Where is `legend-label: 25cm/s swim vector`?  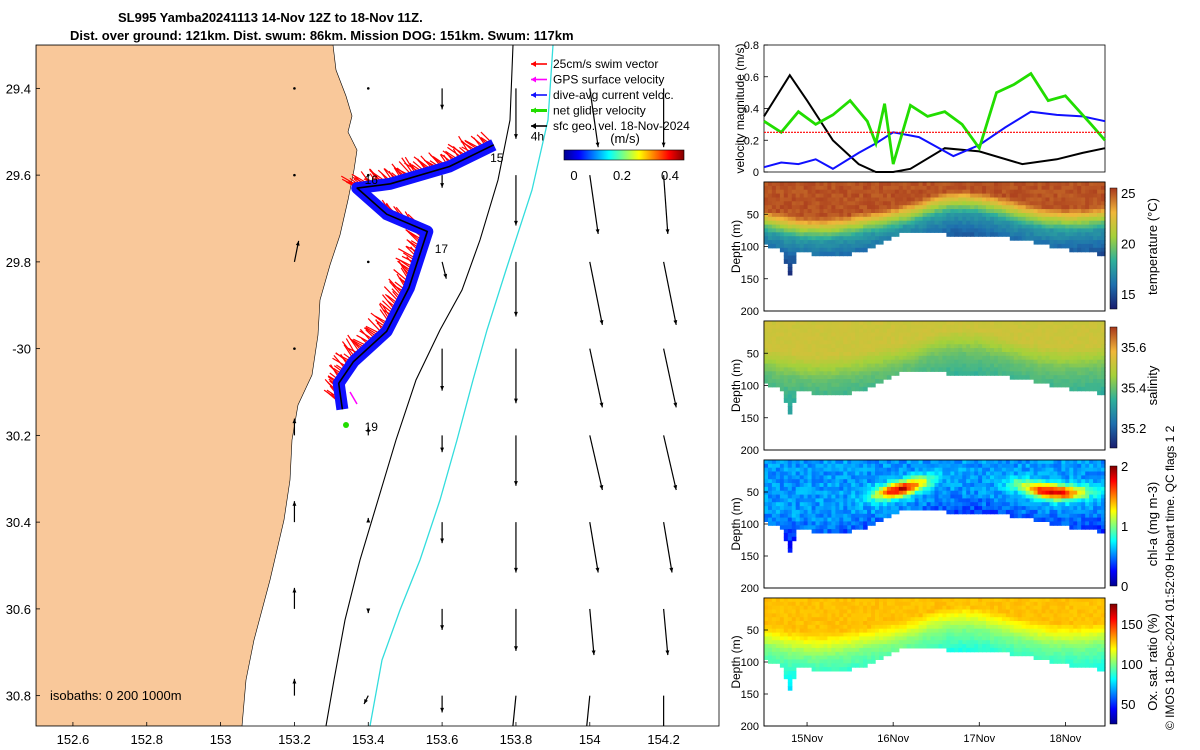
legend-label: 25cm/s swim vector is located at coordinates (605, 64).